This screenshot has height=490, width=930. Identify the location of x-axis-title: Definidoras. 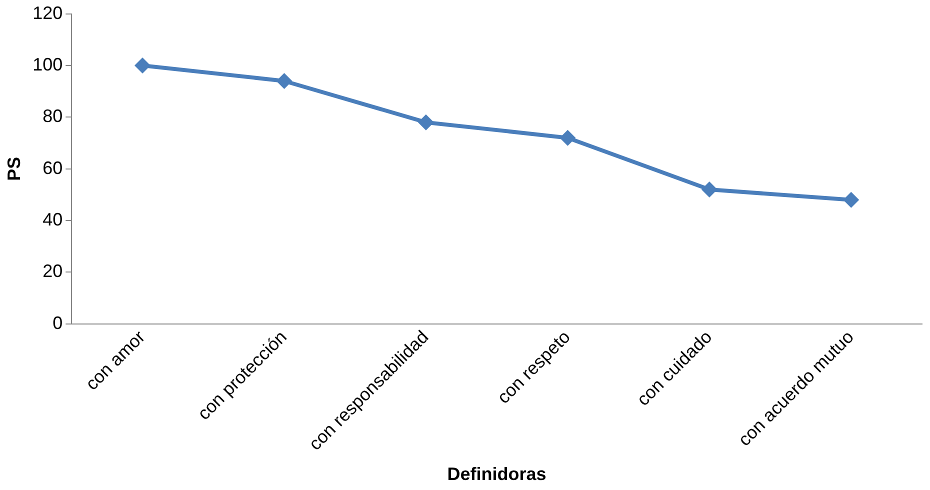
(496, 474).